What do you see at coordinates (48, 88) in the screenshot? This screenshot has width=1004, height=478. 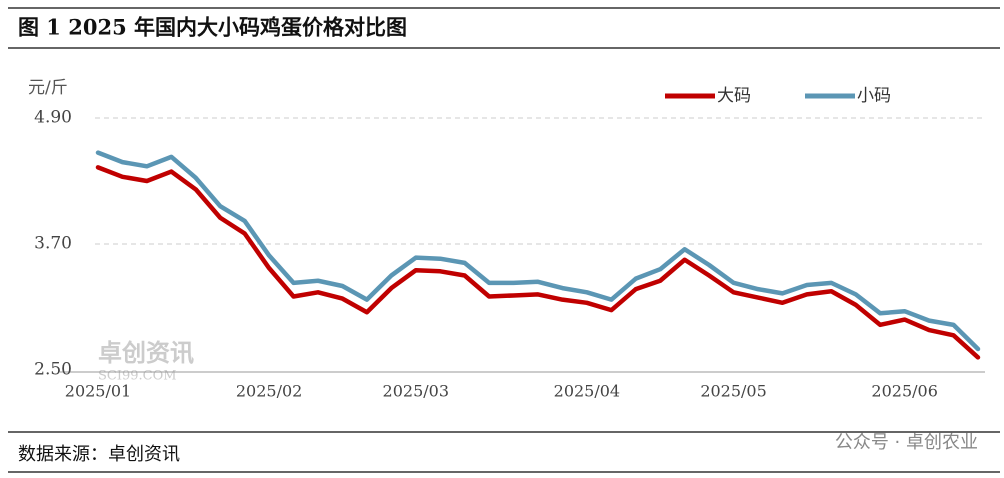 I see `y-axis-label: 元/斤` at bounding box center [48, 88].